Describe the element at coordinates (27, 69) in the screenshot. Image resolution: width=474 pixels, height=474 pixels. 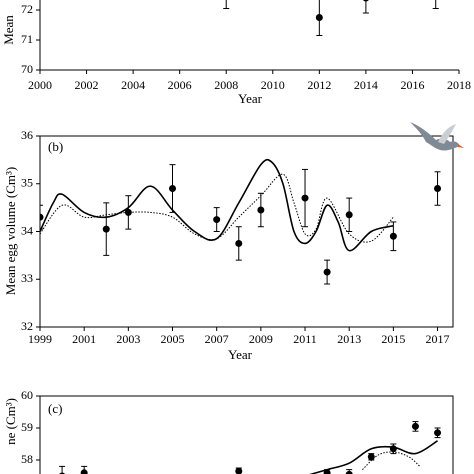
I see `y-tick-label: 70` at that location.